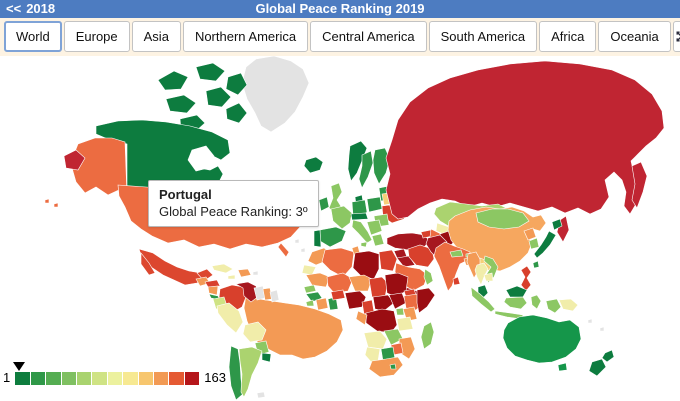 The height and width of the screenshot is (401, 680). I want to click on country-cambodia, so click(488, 277).